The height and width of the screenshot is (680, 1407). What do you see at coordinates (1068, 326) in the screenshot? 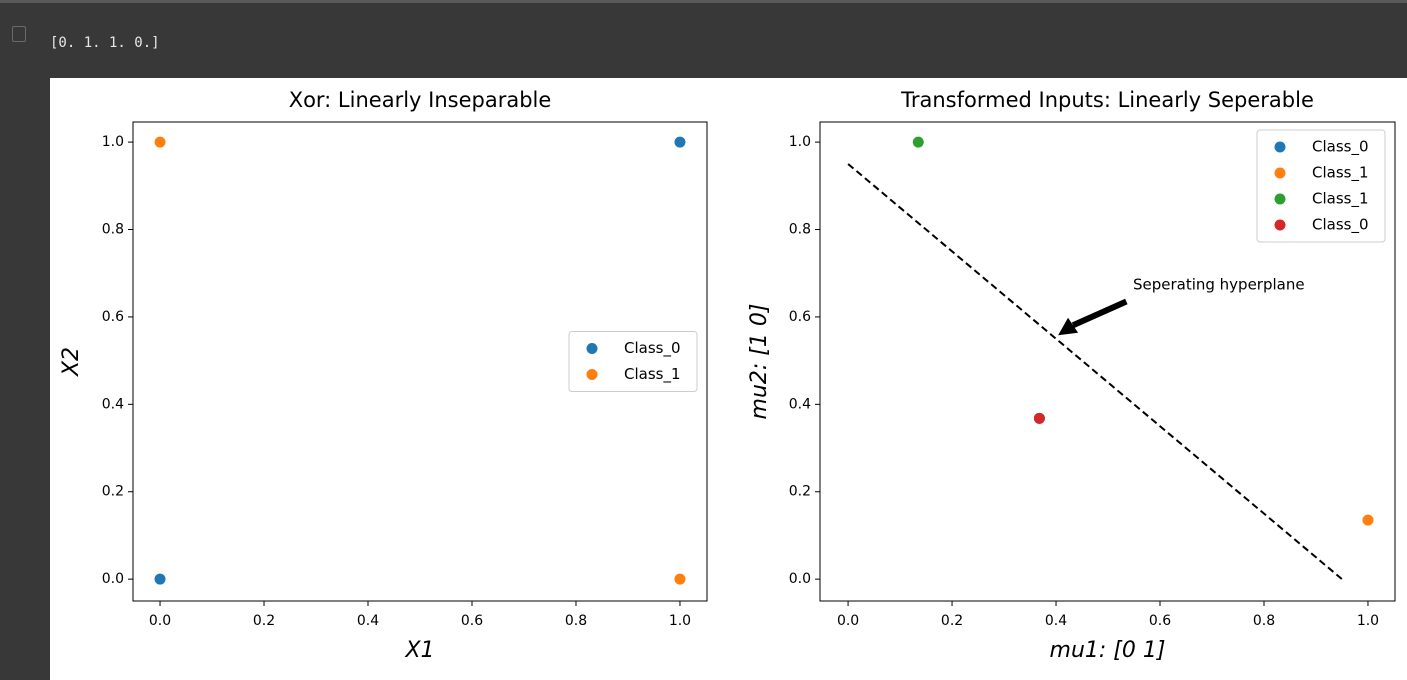
I see `arrow-head` at bounding box center [1068, 326].